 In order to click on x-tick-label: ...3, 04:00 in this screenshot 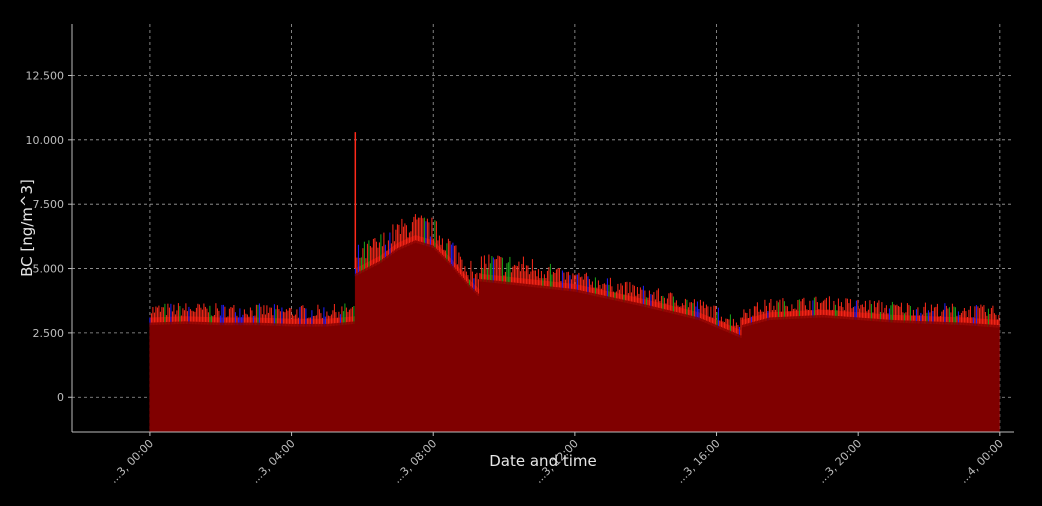, I will do `click(273, 461)`.